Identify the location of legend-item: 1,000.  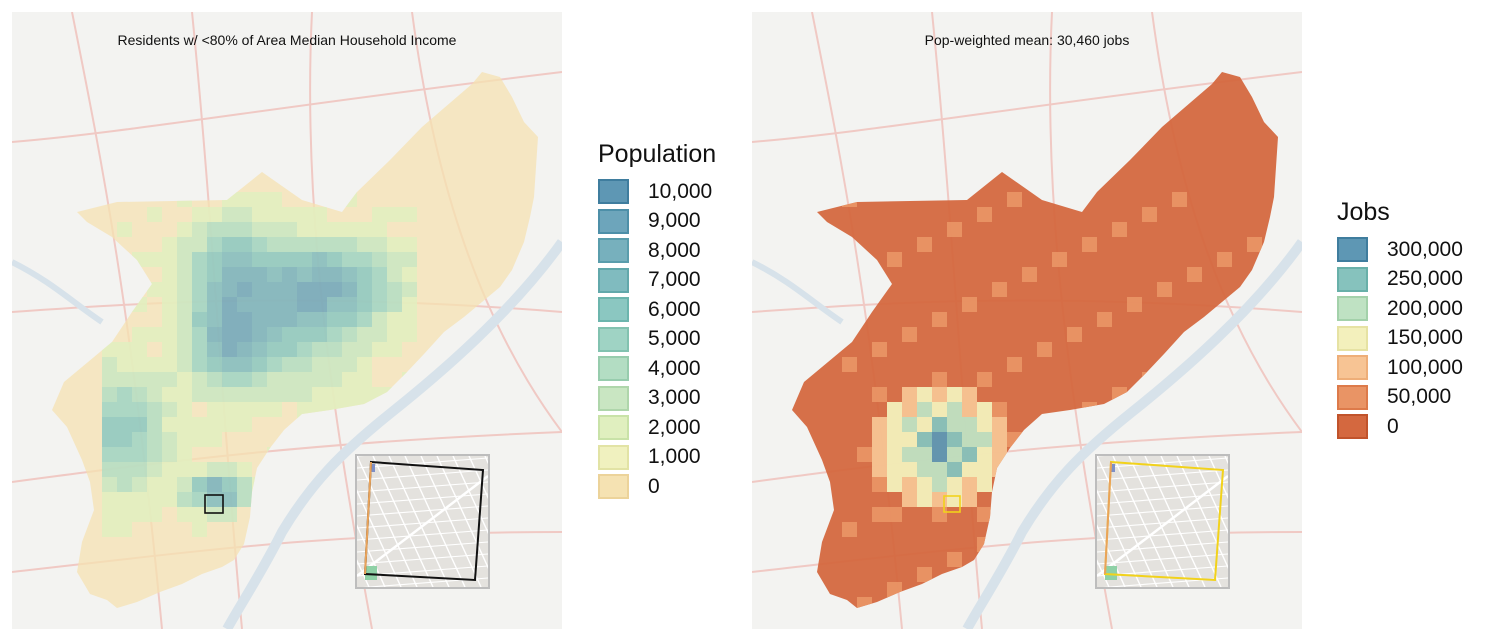
(657, 458).